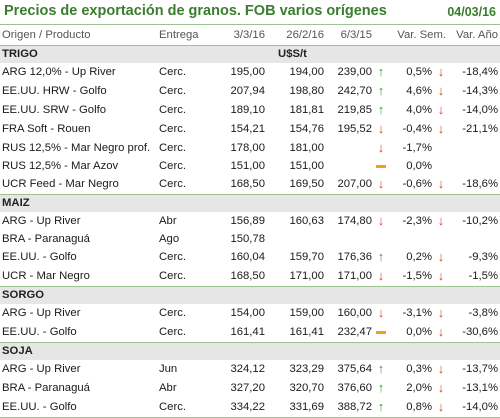 The height and width of the screenshot is (418, 500). What do you see at coordinates (106, 295) in the screenshot?
I see `section-name: SORGO` at bounding box center [106, 295].